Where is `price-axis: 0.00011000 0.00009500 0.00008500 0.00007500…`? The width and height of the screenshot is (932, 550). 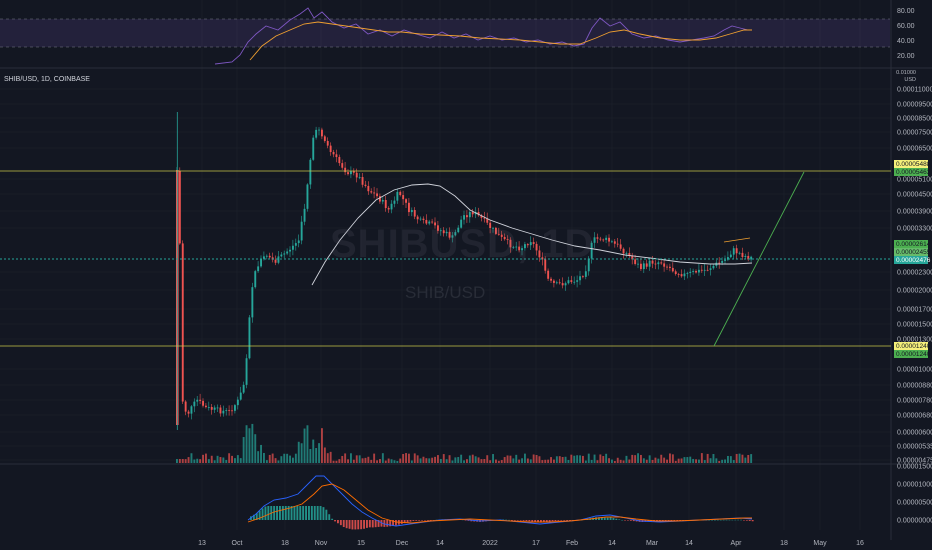
price-axis: 0.00011000 0.00009500 0.00008500 0.00007500… is located at coordinates (914, 276).